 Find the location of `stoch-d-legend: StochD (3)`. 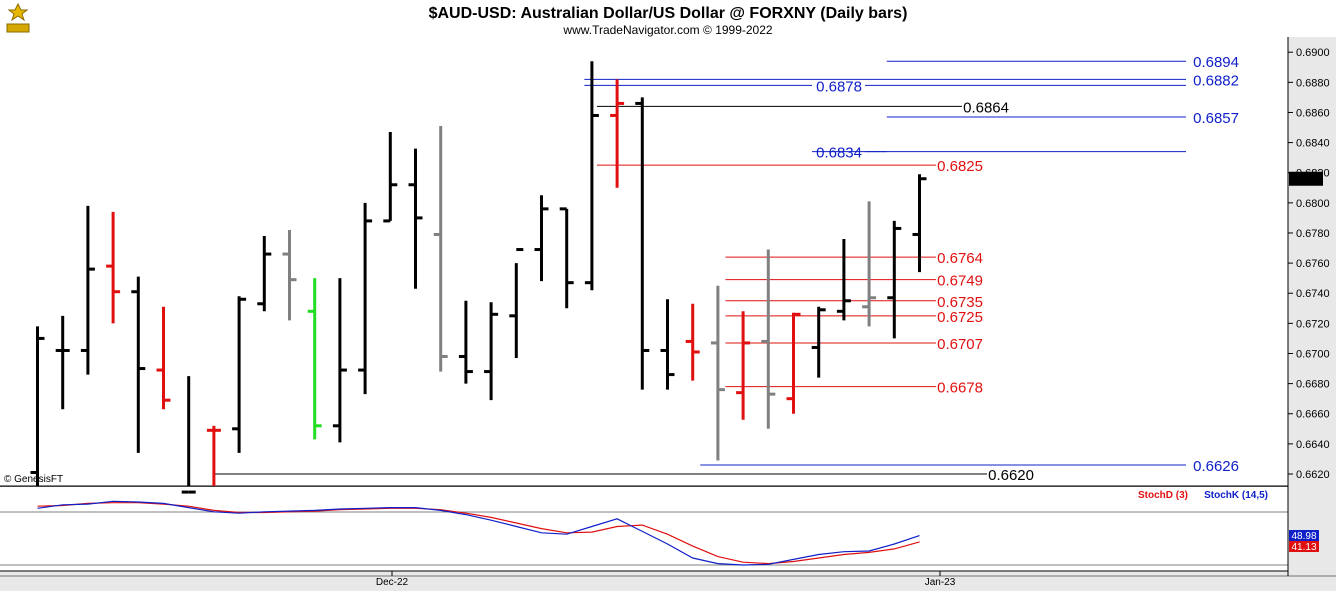

stoch-d-legend: StochD (3) is located at coordinates (1163, 495).